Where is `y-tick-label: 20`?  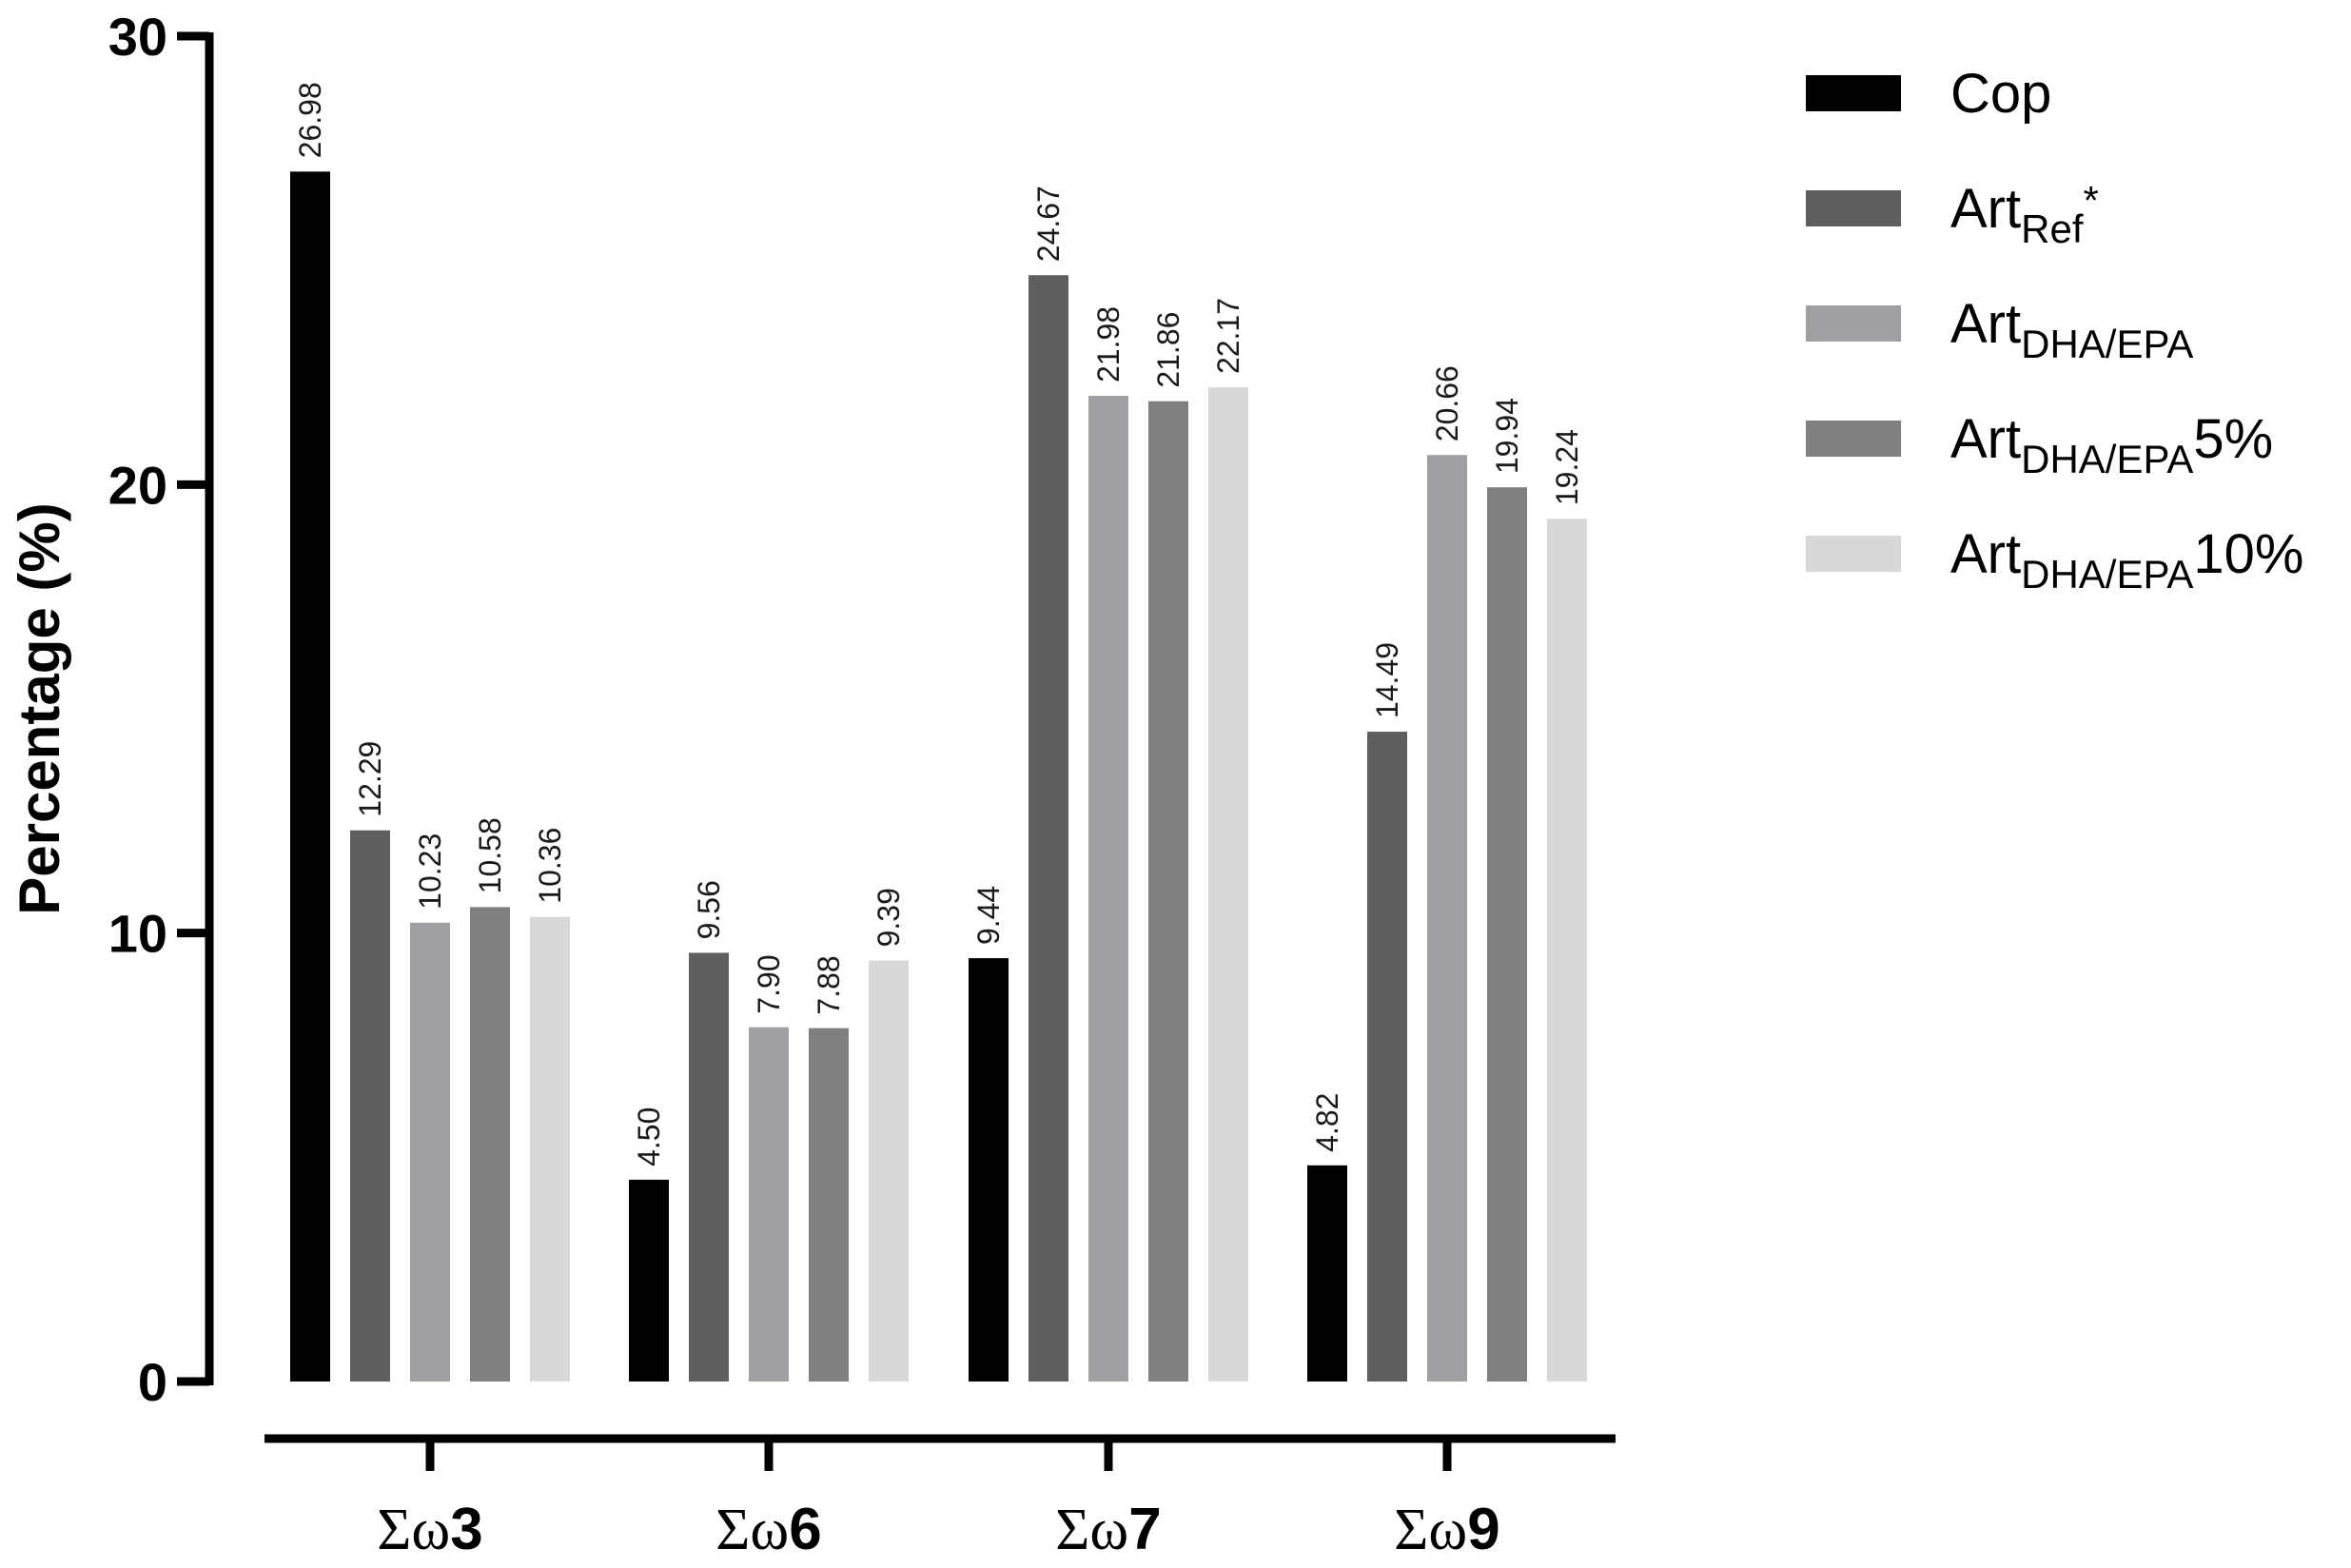 y-tick-label: 20 is located at coordinates (137, 485).